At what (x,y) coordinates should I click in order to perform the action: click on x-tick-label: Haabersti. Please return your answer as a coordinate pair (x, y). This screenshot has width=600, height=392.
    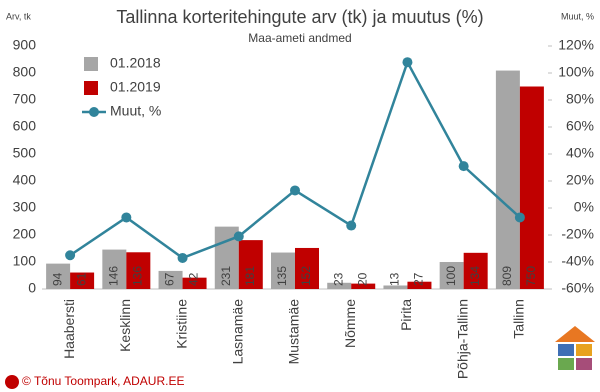
    Looking at the image, I should click on (69, 329).